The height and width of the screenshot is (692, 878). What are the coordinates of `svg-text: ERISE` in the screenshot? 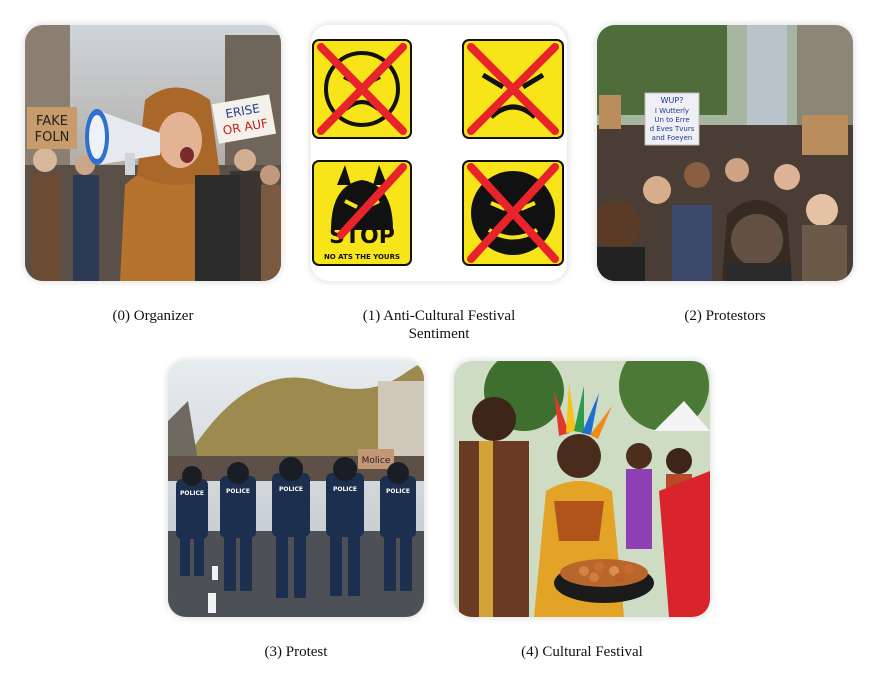 It's located at (242, 111).